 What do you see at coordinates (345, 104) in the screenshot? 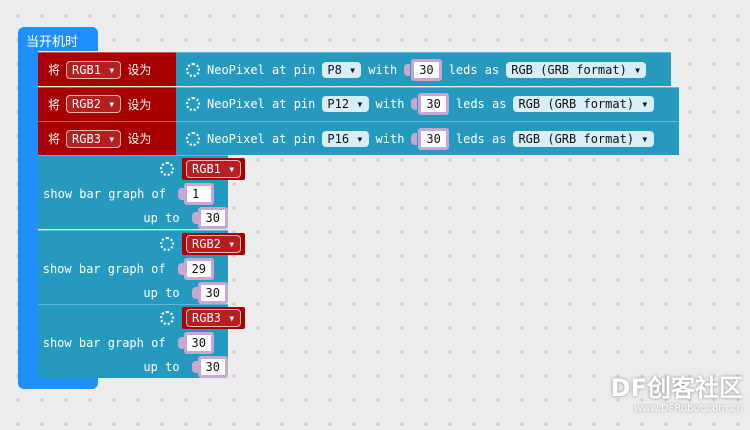
I see `pin-dropdown: P12 ▾` at bounding box center [345, 104].